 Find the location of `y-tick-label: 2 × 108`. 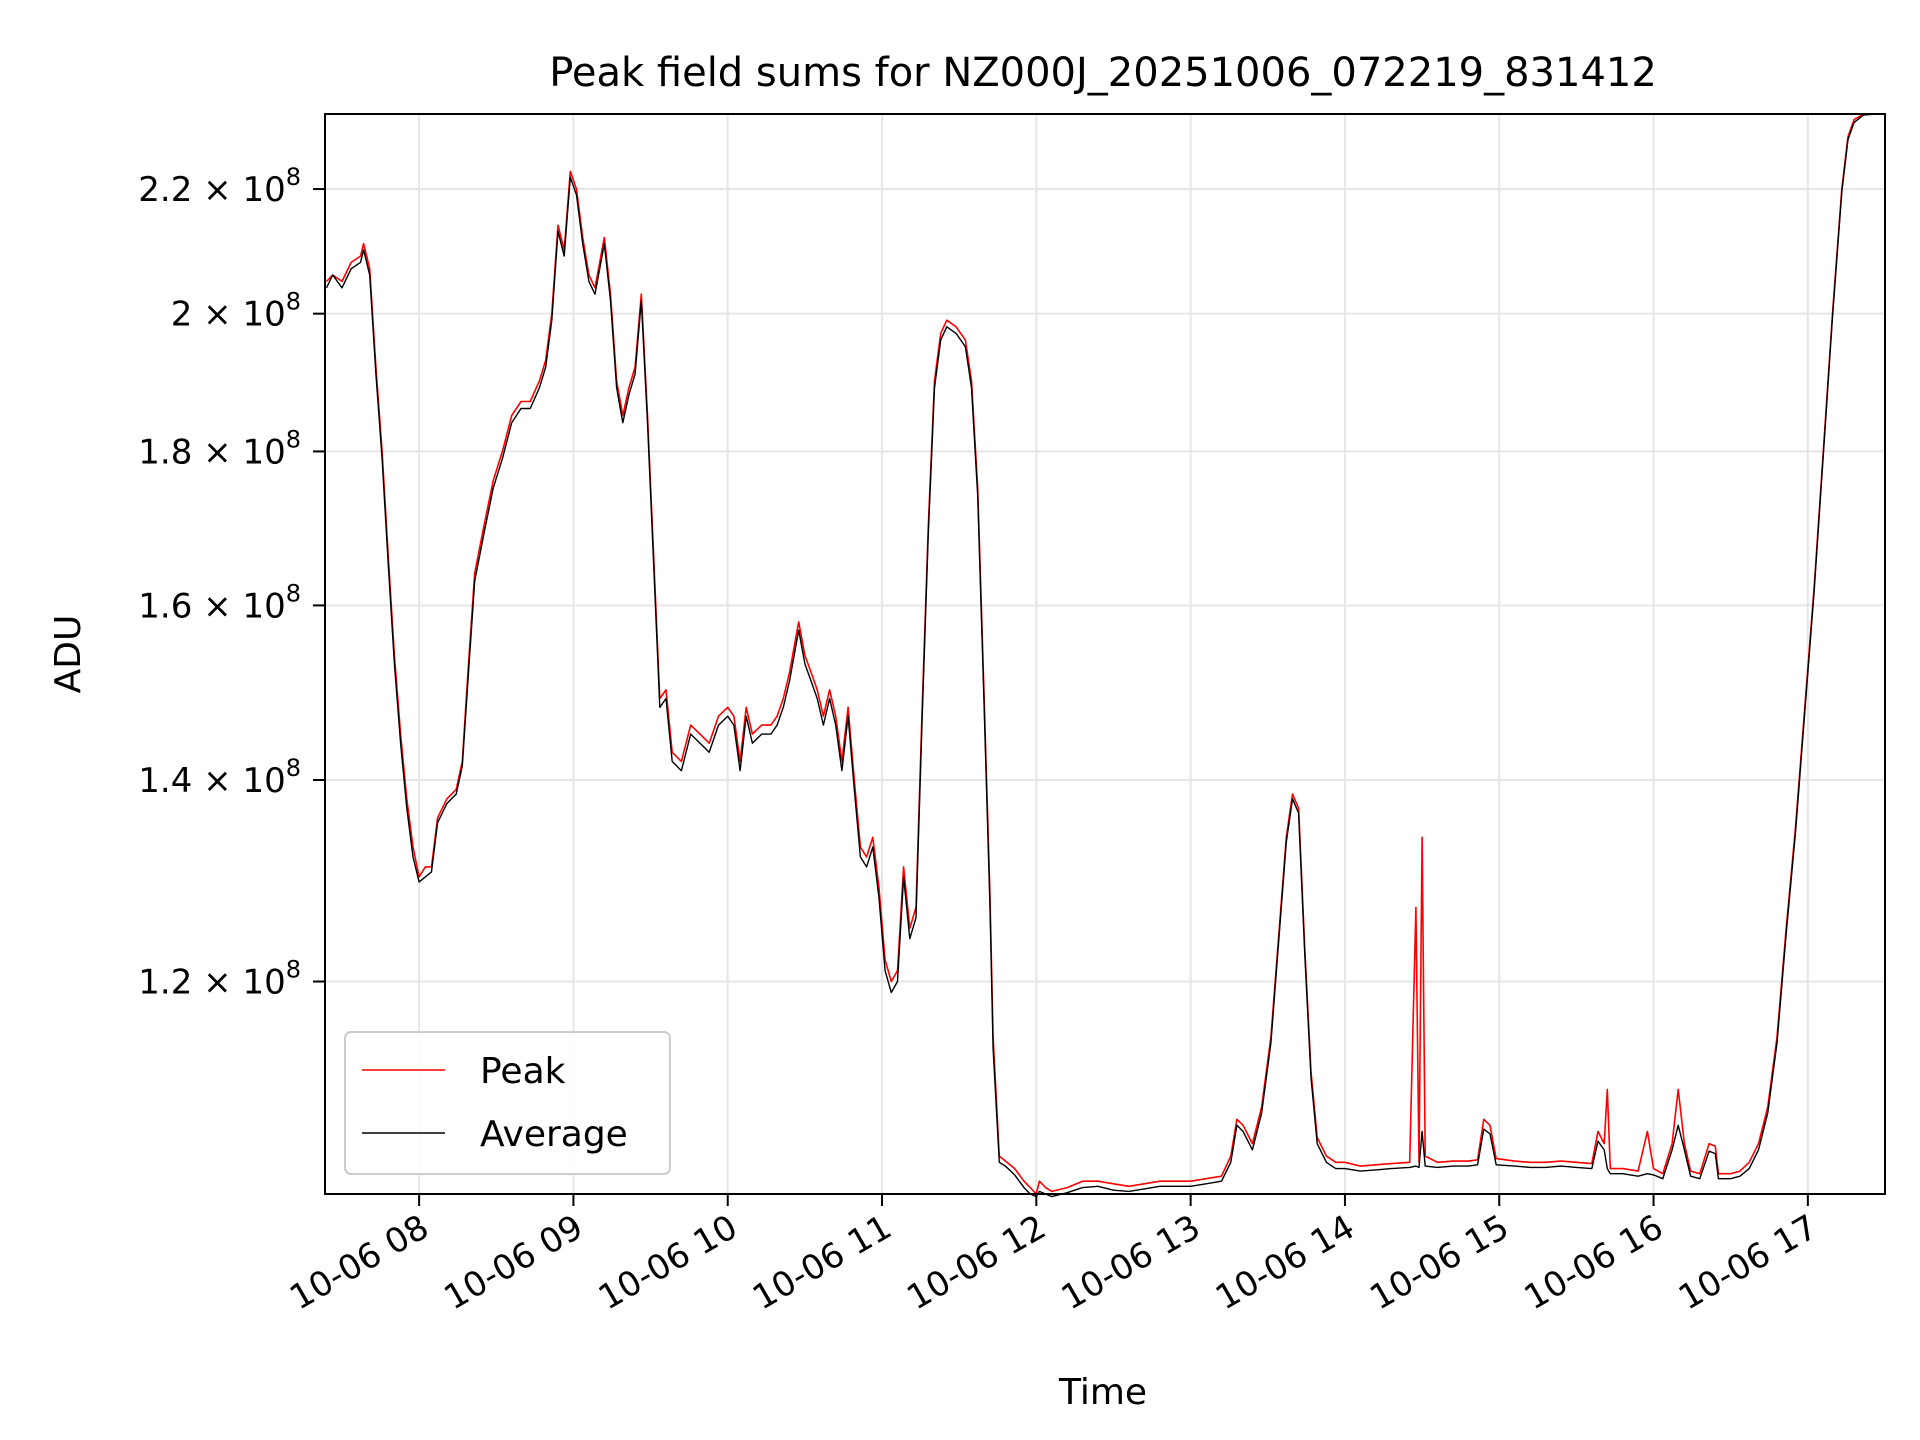

y-tick-label: 2 × 108 is located at coordinates (236, 311).